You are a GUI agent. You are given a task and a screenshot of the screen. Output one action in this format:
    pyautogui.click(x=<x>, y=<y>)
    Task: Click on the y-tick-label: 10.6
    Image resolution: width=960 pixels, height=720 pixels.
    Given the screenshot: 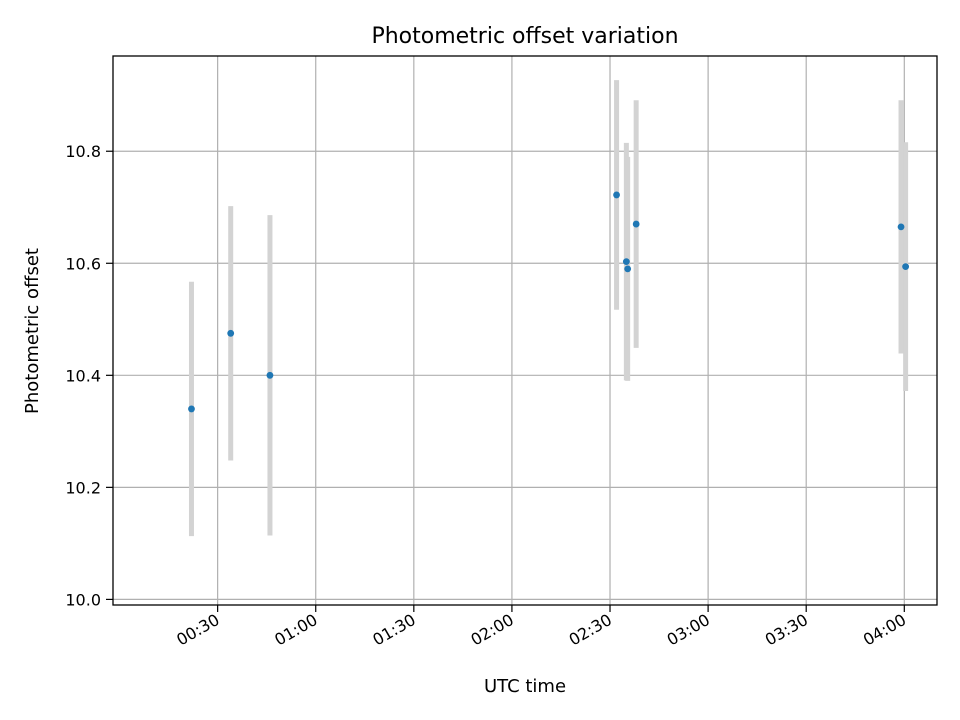 What is the action you would take?
    pyautogui.click(x=83, y=263)
    